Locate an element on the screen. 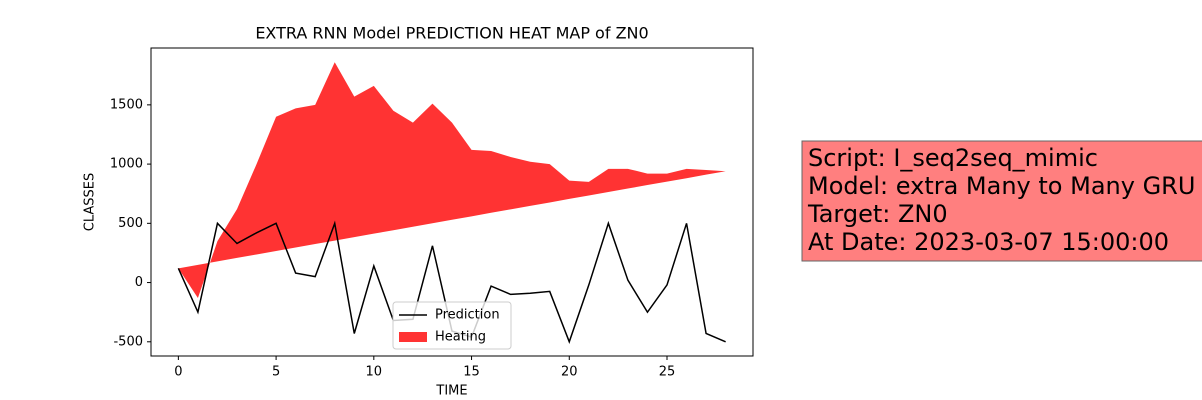  x-tick-label: 10 is located at coordinates (374, 372).